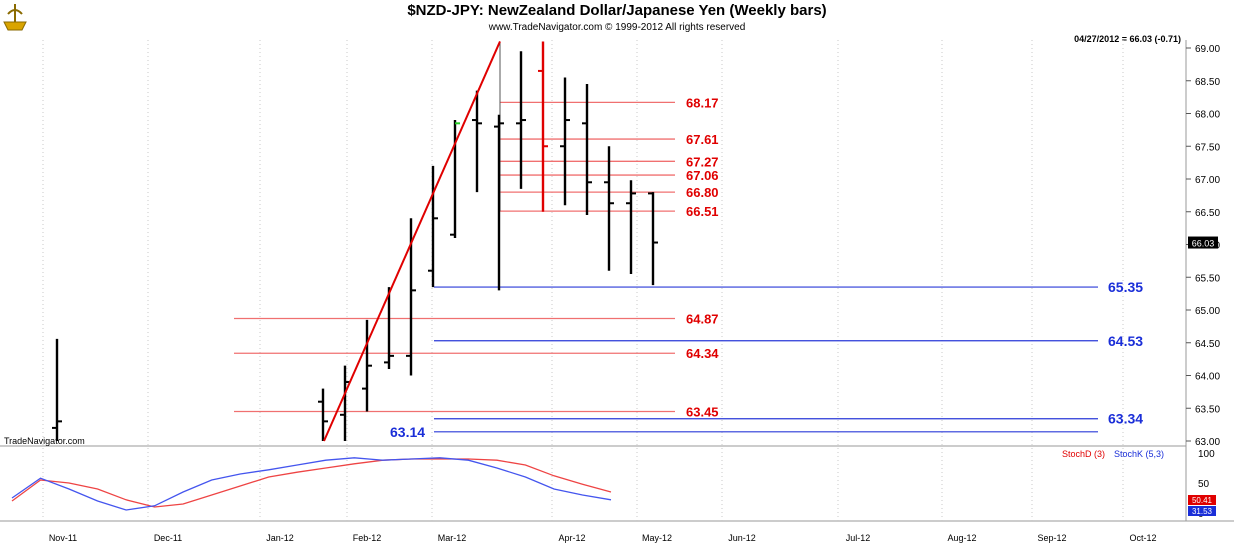  I want to click on resistance-level-label: 63.45, so click(702, 412).